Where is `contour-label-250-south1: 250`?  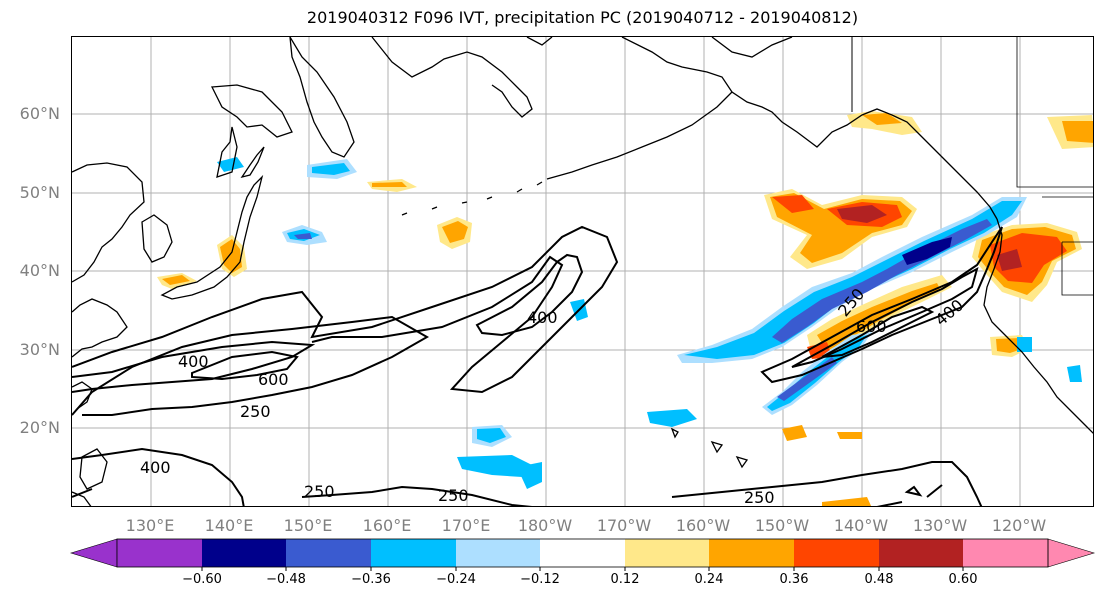
contour-label-250-south1: 250 is located at coordinates (319, 491).